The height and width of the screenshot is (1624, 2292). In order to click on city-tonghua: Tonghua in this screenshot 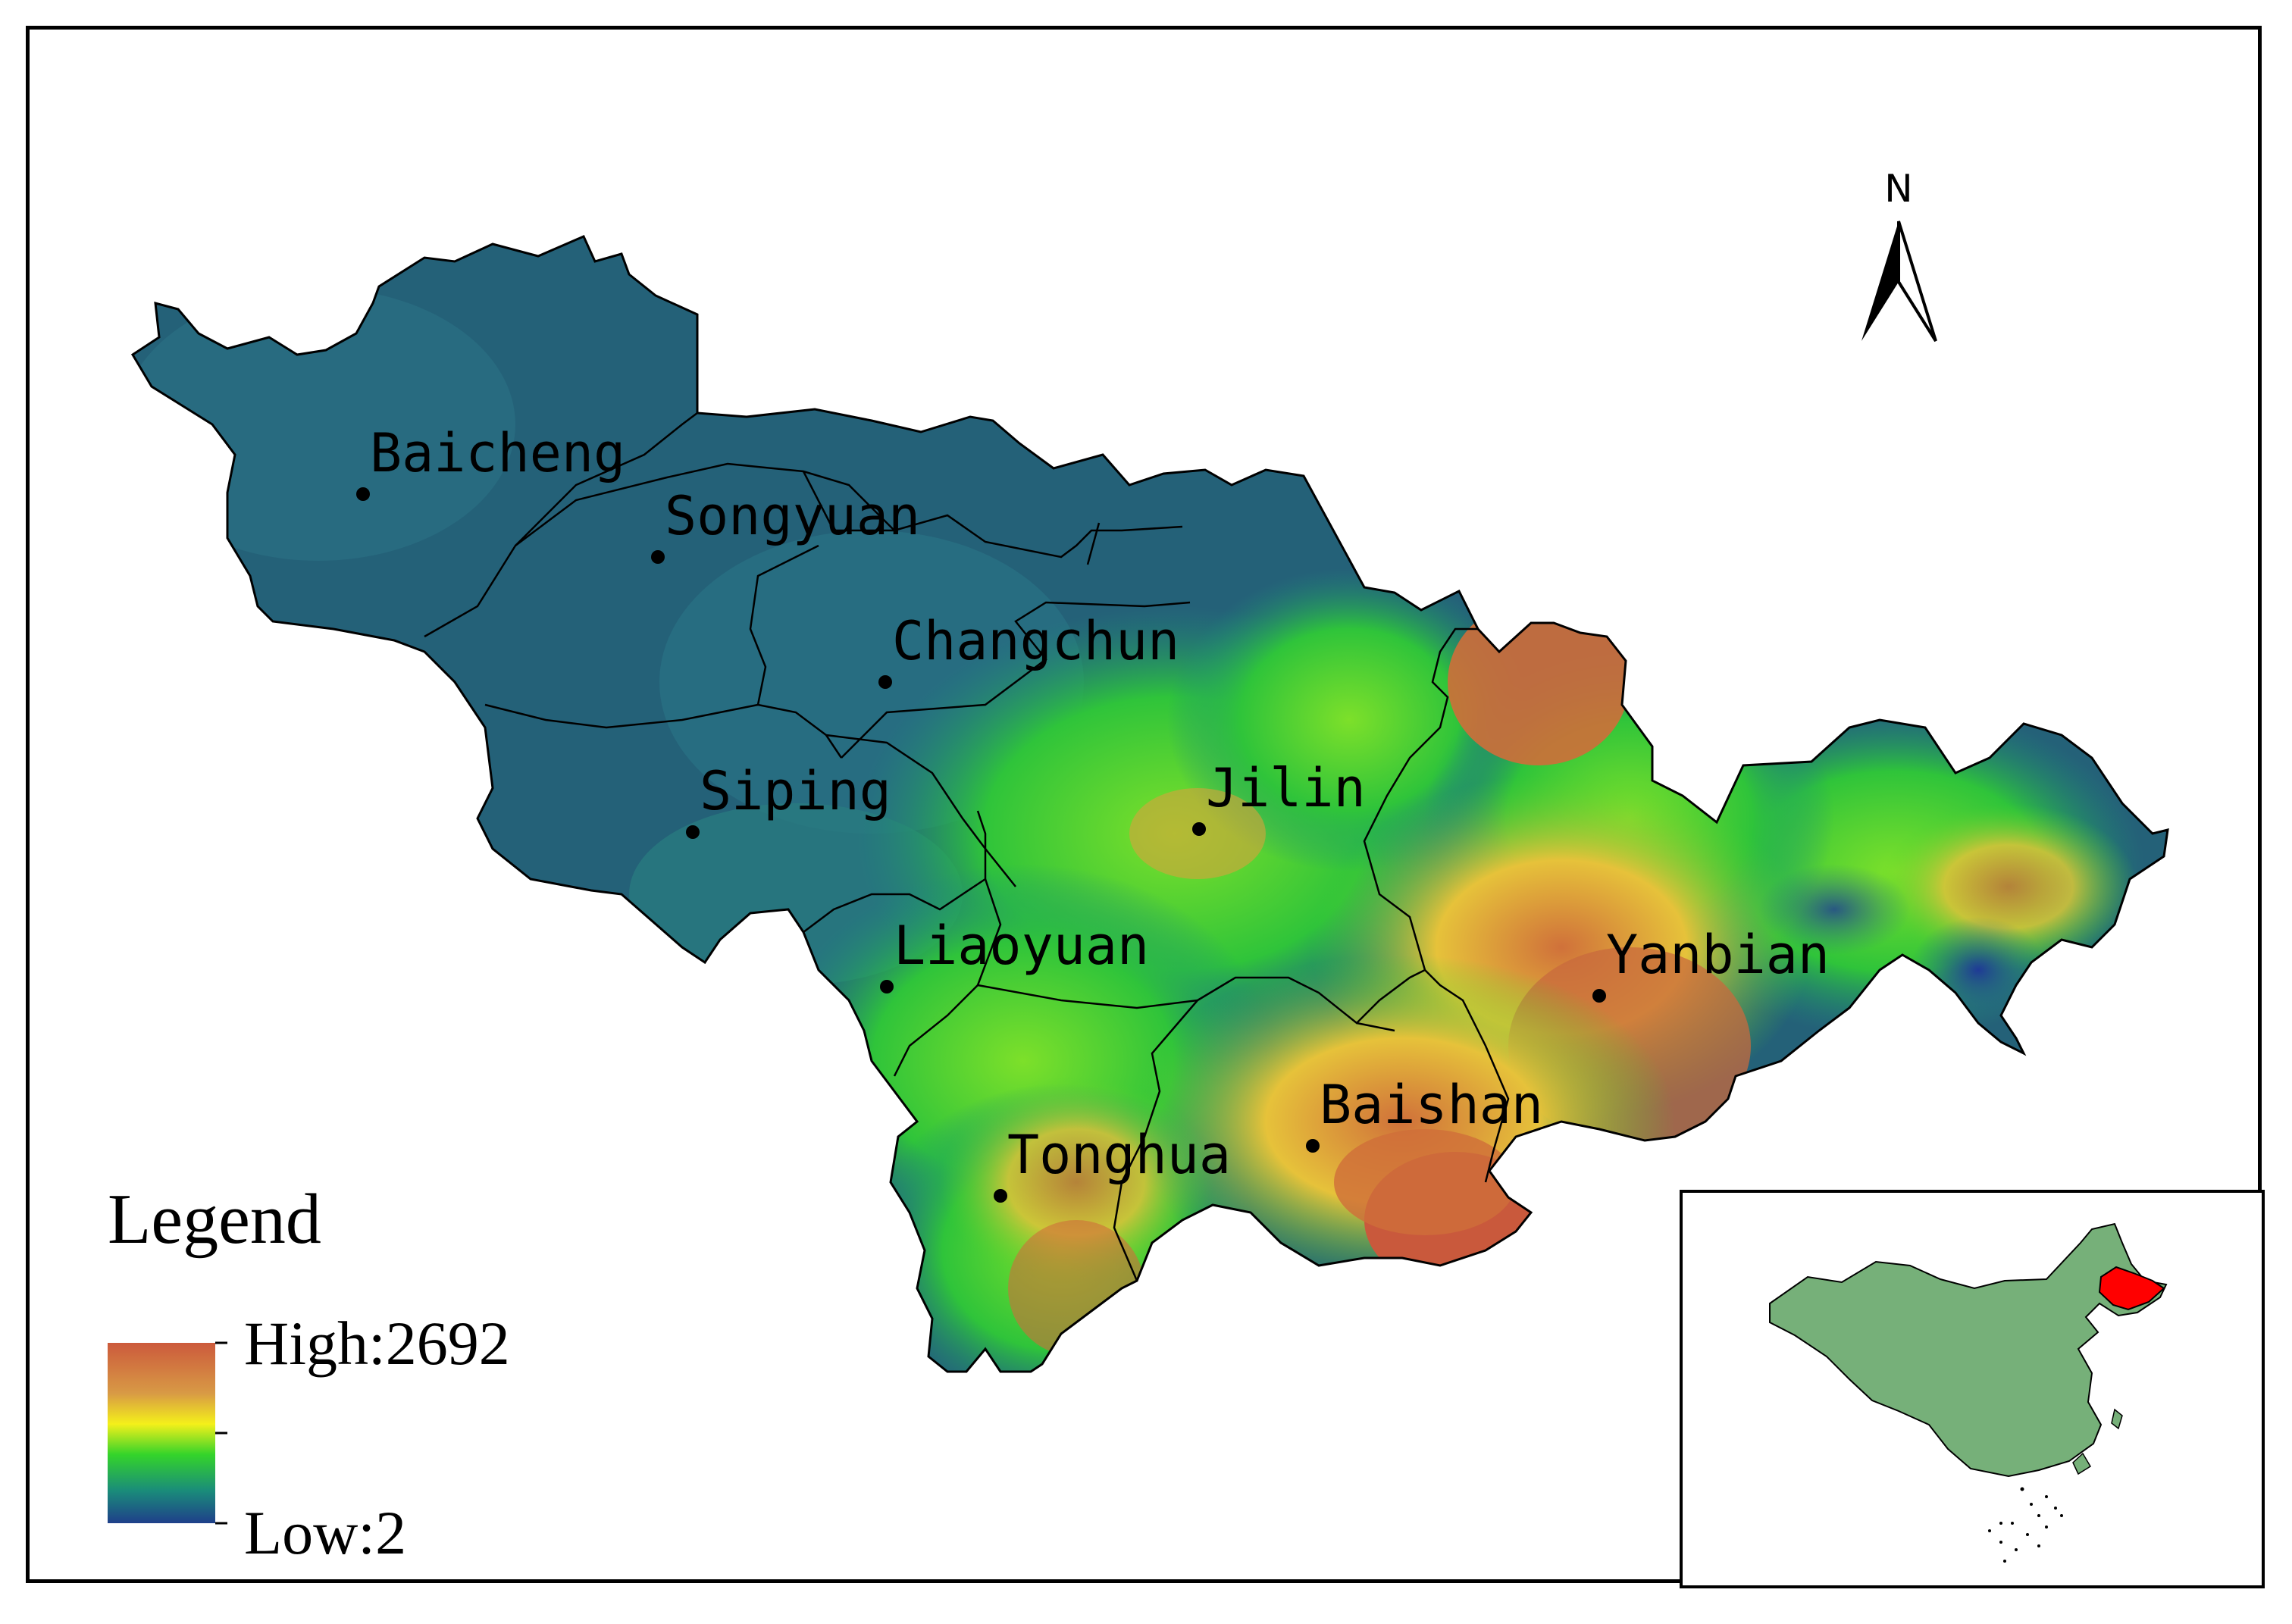, I will do `click(1112, 1163)`.